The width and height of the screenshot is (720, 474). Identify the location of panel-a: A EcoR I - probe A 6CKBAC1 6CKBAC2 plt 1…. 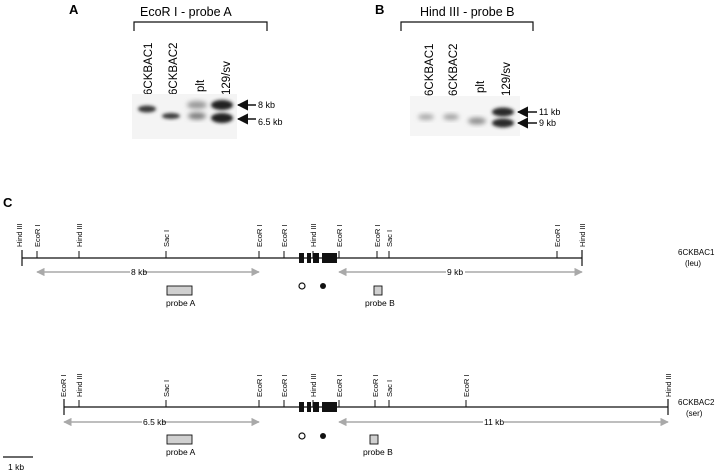
(176, 70).